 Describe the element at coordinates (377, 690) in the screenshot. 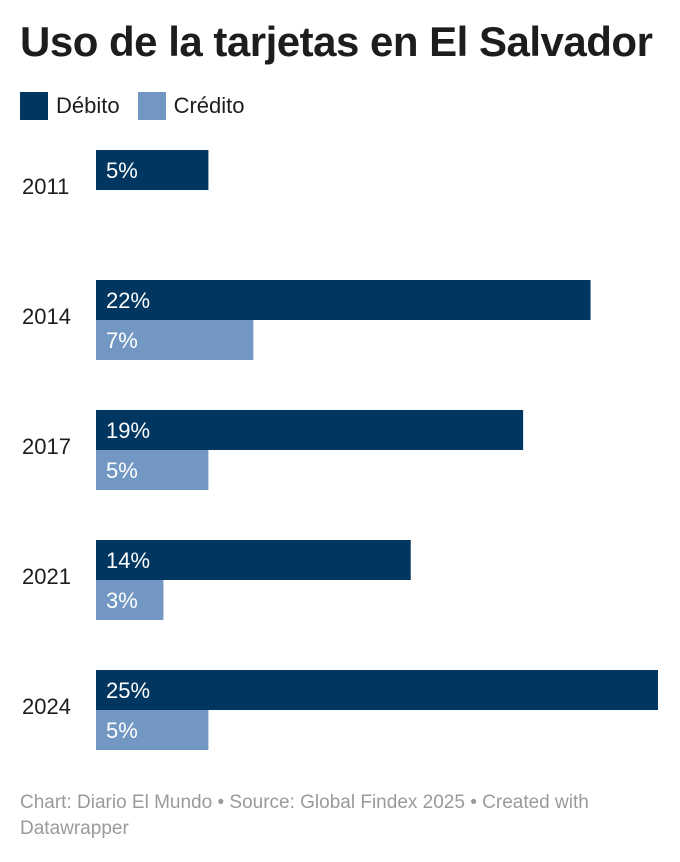

I see `bar-debit-2024` at that location.